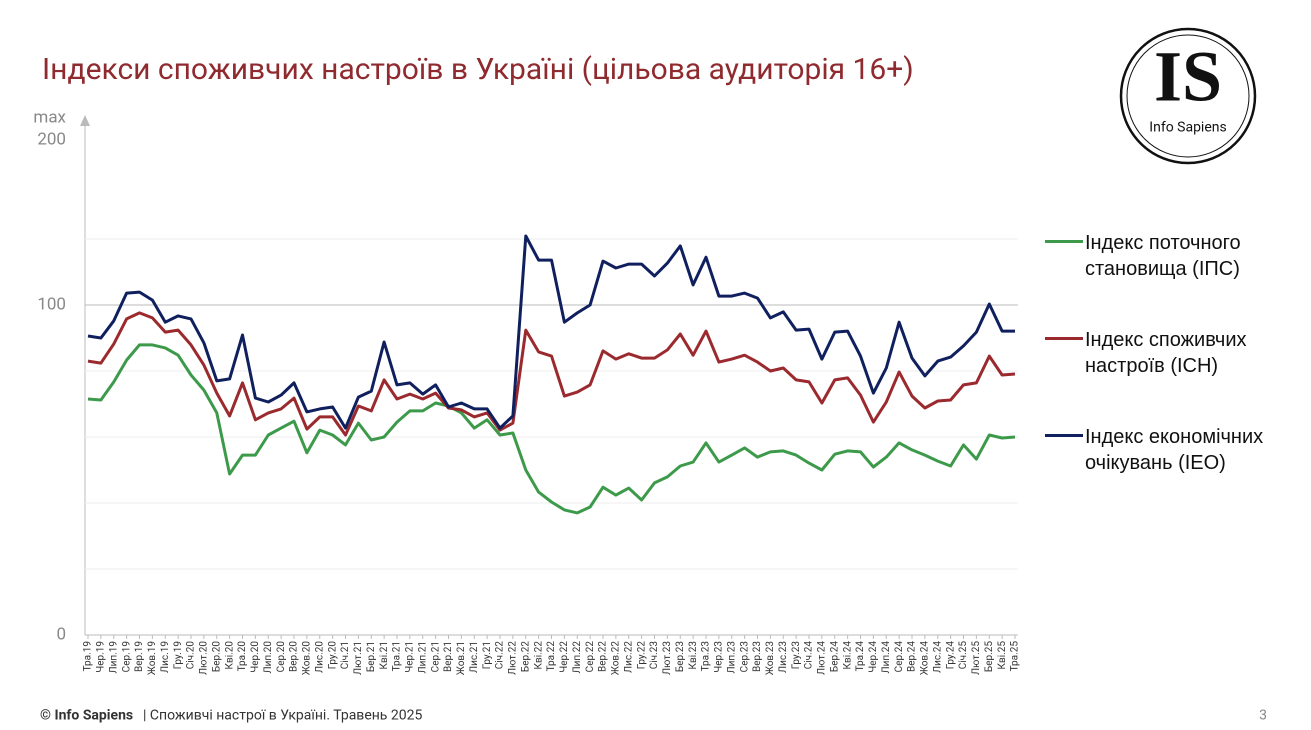 This screenshot has height=730, width=1311. Describe the element at coordinates (88, 656) in the screenshot. I see `x-tick-label: Тра.19` at that location.